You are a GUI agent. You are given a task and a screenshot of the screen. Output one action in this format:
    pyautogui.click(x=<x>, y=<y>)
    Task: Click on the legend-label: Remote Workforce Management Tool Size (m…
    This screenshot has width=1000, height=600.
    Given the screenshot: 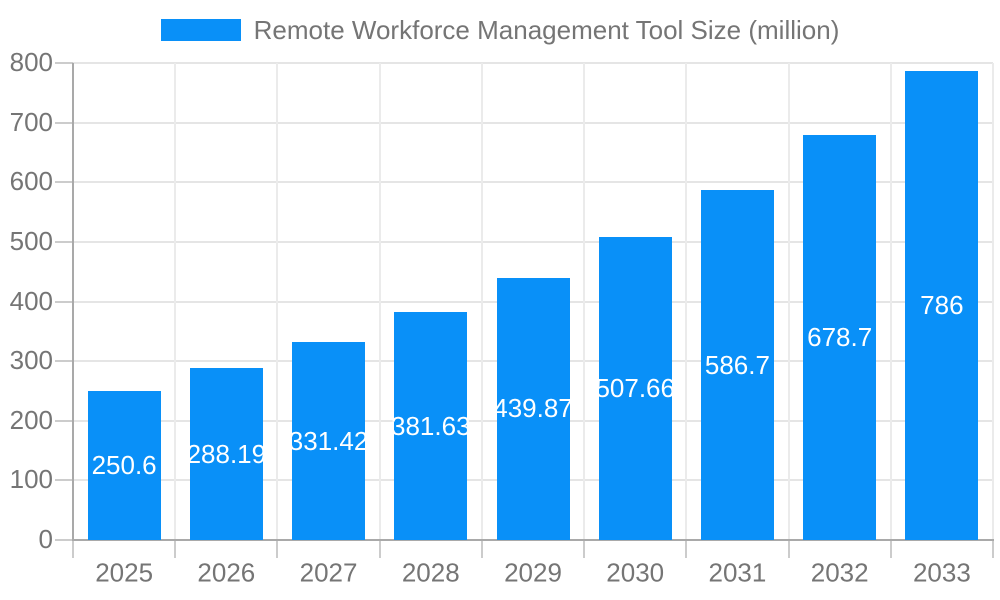 What is the action you would take?
    pyautogui.click(x=546, y=29)
    